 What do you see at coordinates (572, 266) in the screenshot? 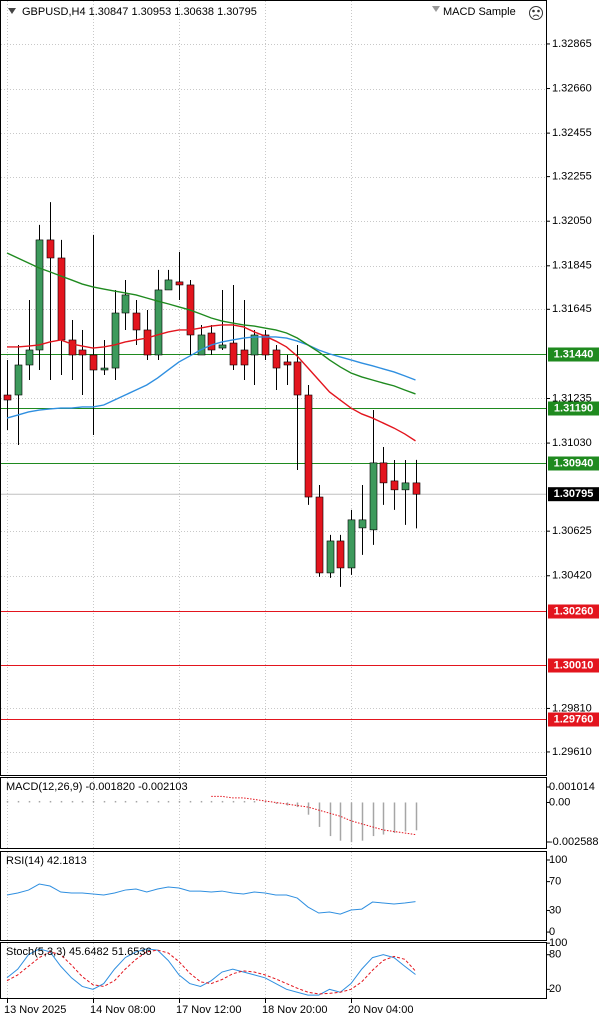
I see `y-tick-label: 1.31845` at bounding box center [572, 266].